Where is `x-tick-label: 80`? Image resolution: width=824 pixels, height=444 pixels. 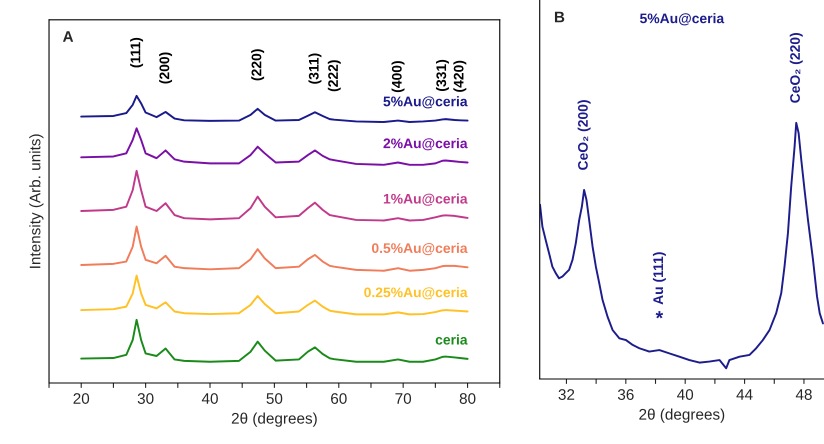
x-tick-label: 80 is located at coordinates (468, 398).